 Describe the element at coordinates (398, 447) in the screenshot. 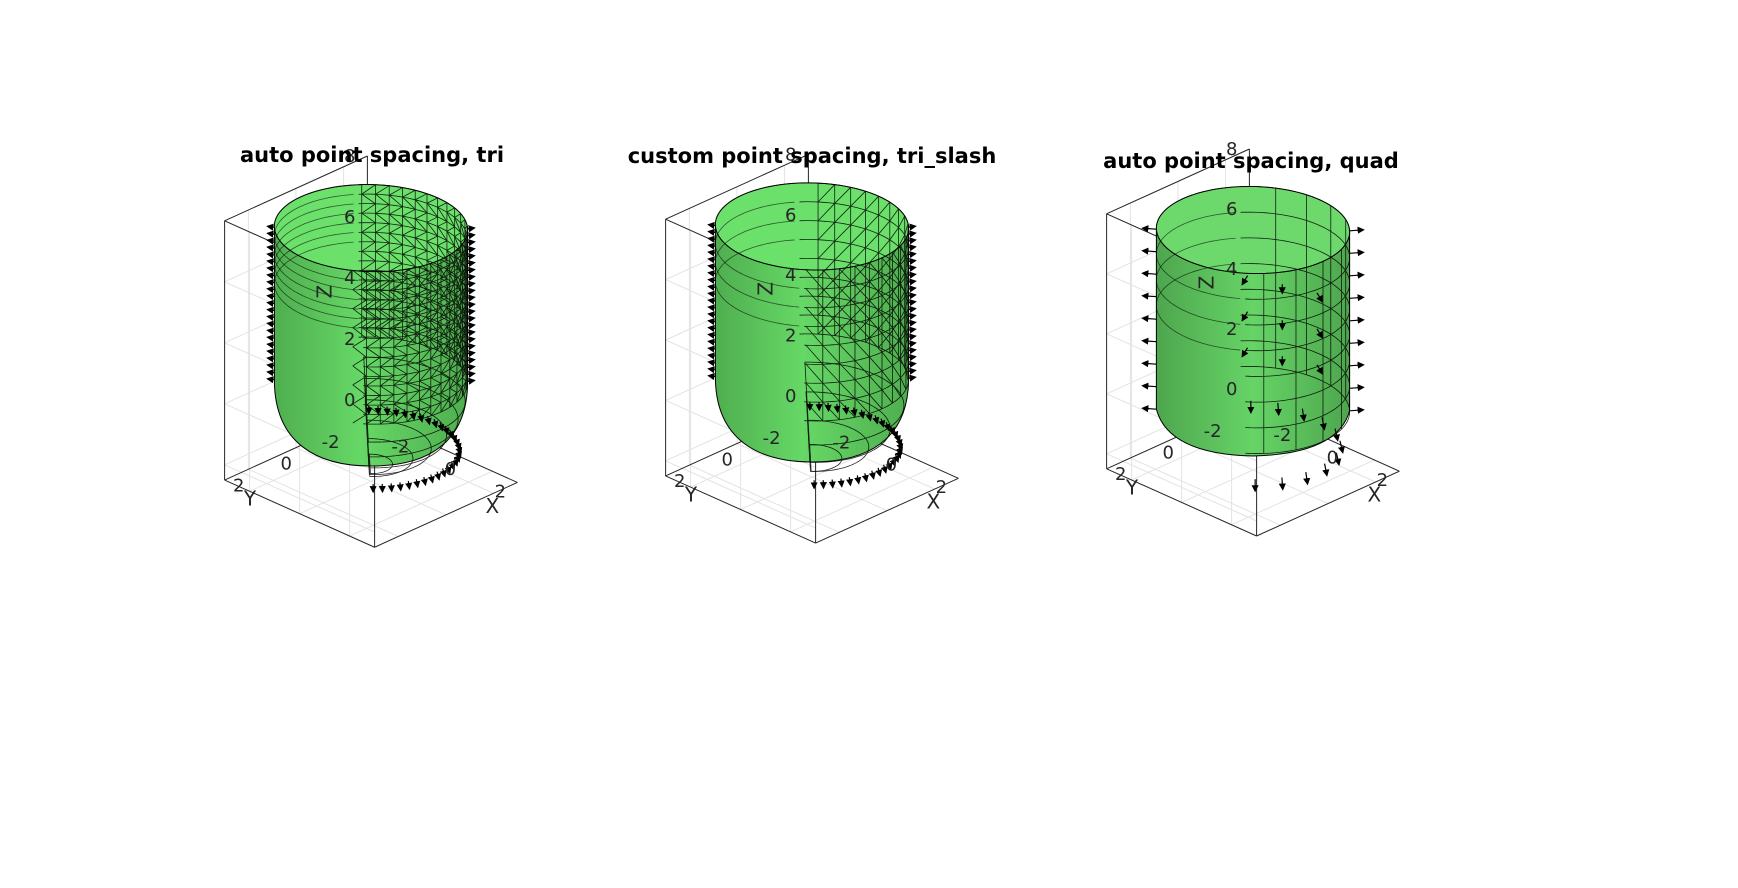

I see `mesh-cap-ring` at that location.